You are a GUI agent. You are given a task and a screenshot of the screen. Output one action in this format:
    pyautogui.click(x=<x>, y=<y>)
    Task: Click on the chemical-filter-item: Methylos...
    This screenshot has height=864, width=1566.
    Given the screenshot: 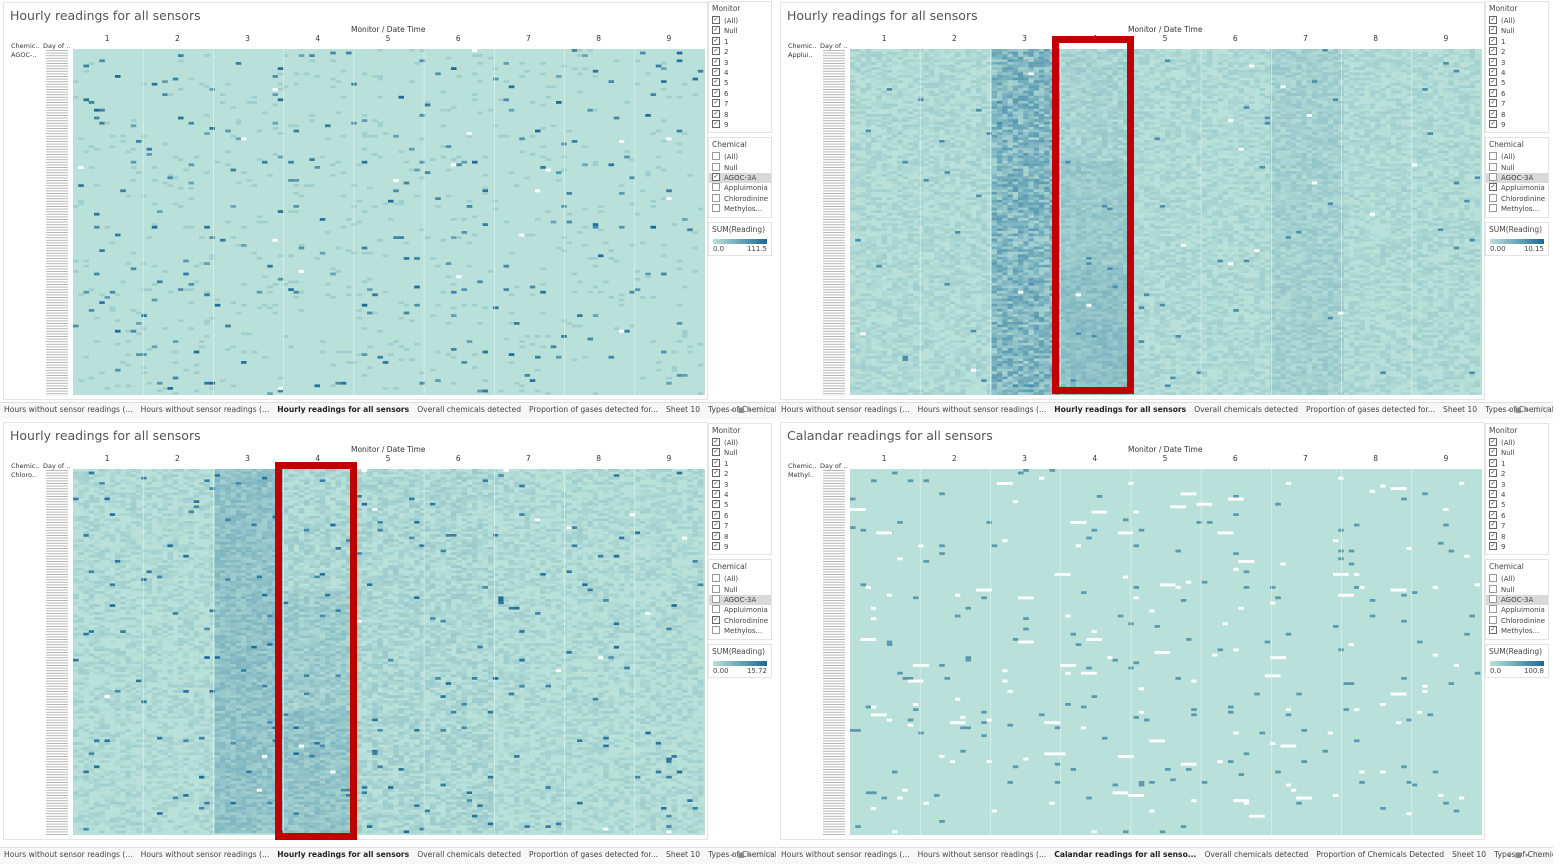 What is the action you would take?
    pyautogui.click(x=740, y=209)
    